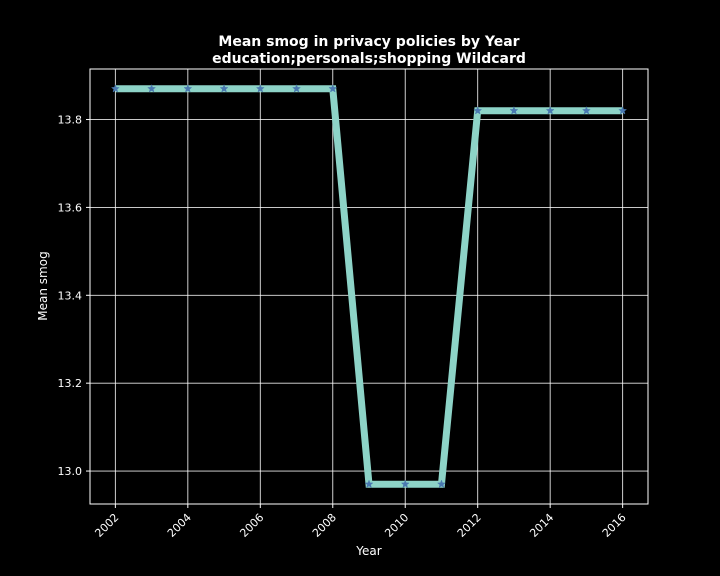  I want to click on y-axis-label: Mean smog, so click(43, 285).